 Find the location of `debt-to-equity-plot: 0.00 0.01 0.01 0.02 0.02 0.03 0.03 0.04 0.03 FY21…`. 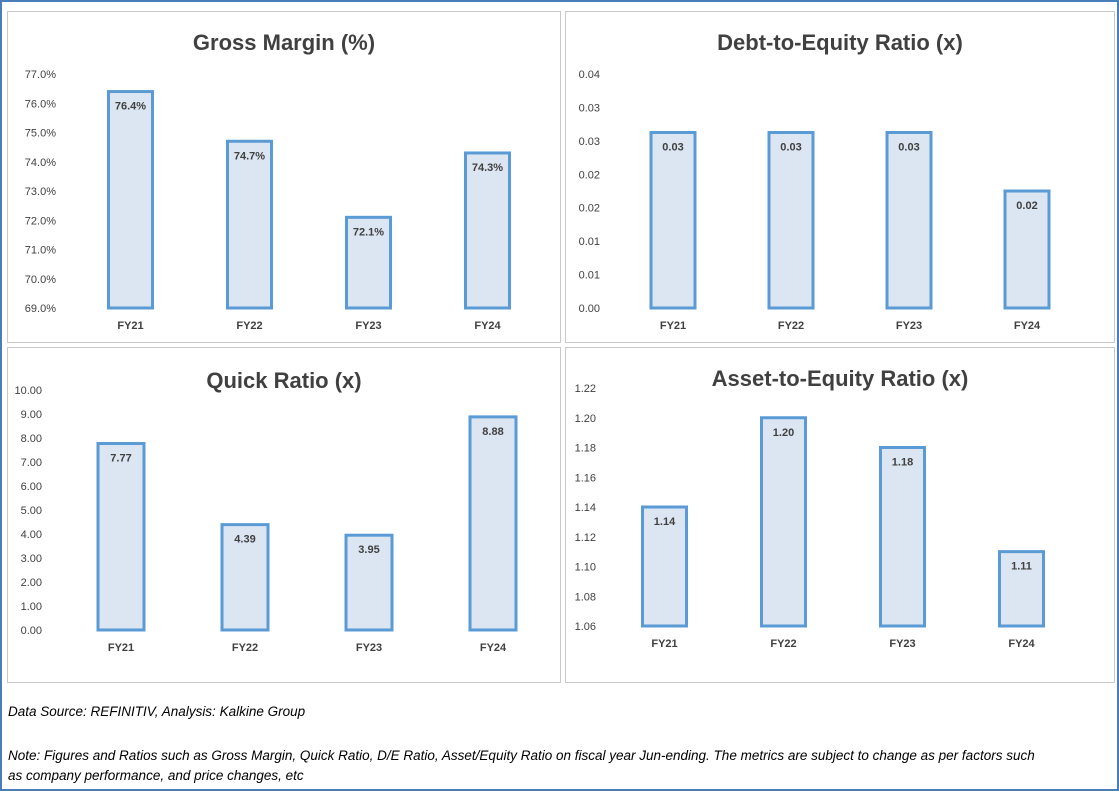

debt-to-equity-plot: 0.00 0.01 0.01 0.02 0.02 0.03 0.03 0.04 0.03 FY21… is located at coordinates (815, 200).